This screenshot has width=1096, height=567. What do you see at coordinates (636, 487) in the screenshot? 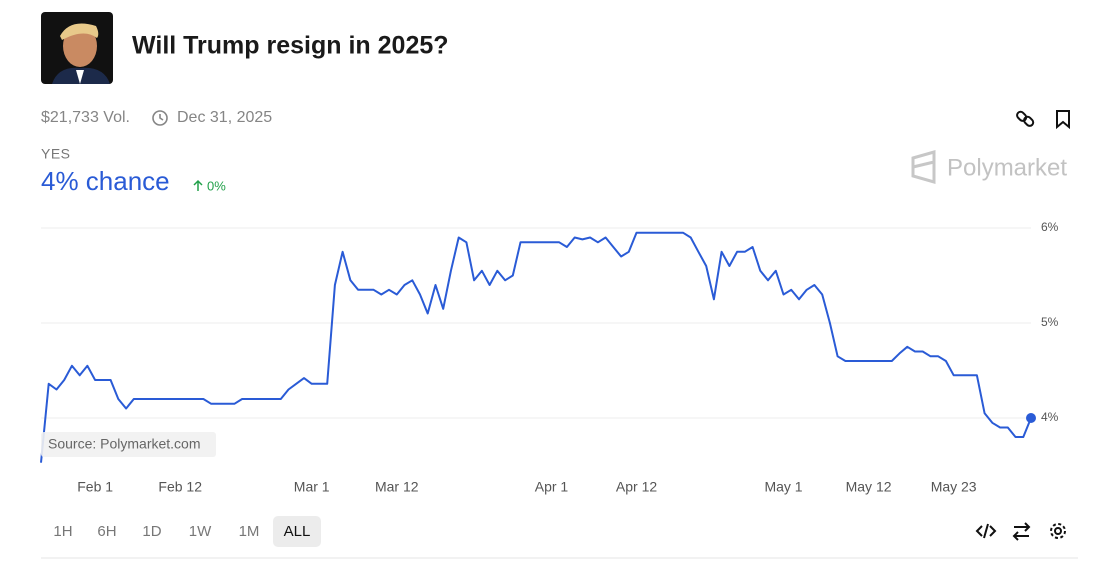
I see `x-tick-label: Apr 12` at bounding box center [636, 487].